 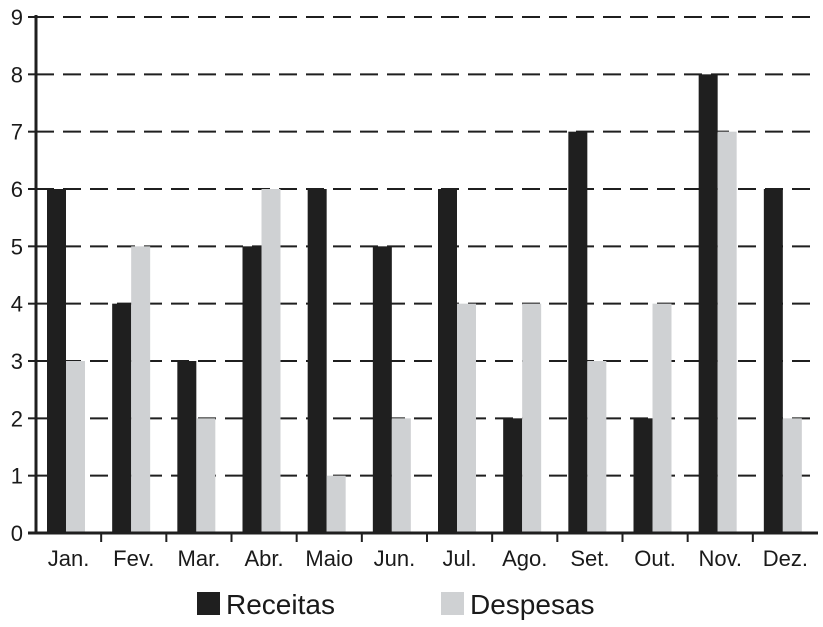 I want to click on x-tick-label: Ago., so click(x=524, y=558).